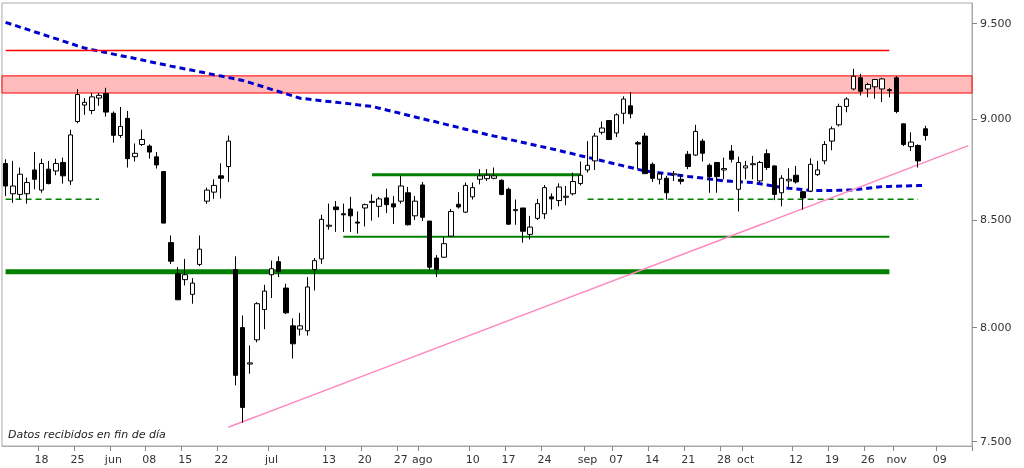 This screenshot has height=468, width=1024. I want to click on x-tick-label: 09, so click(939, 459).